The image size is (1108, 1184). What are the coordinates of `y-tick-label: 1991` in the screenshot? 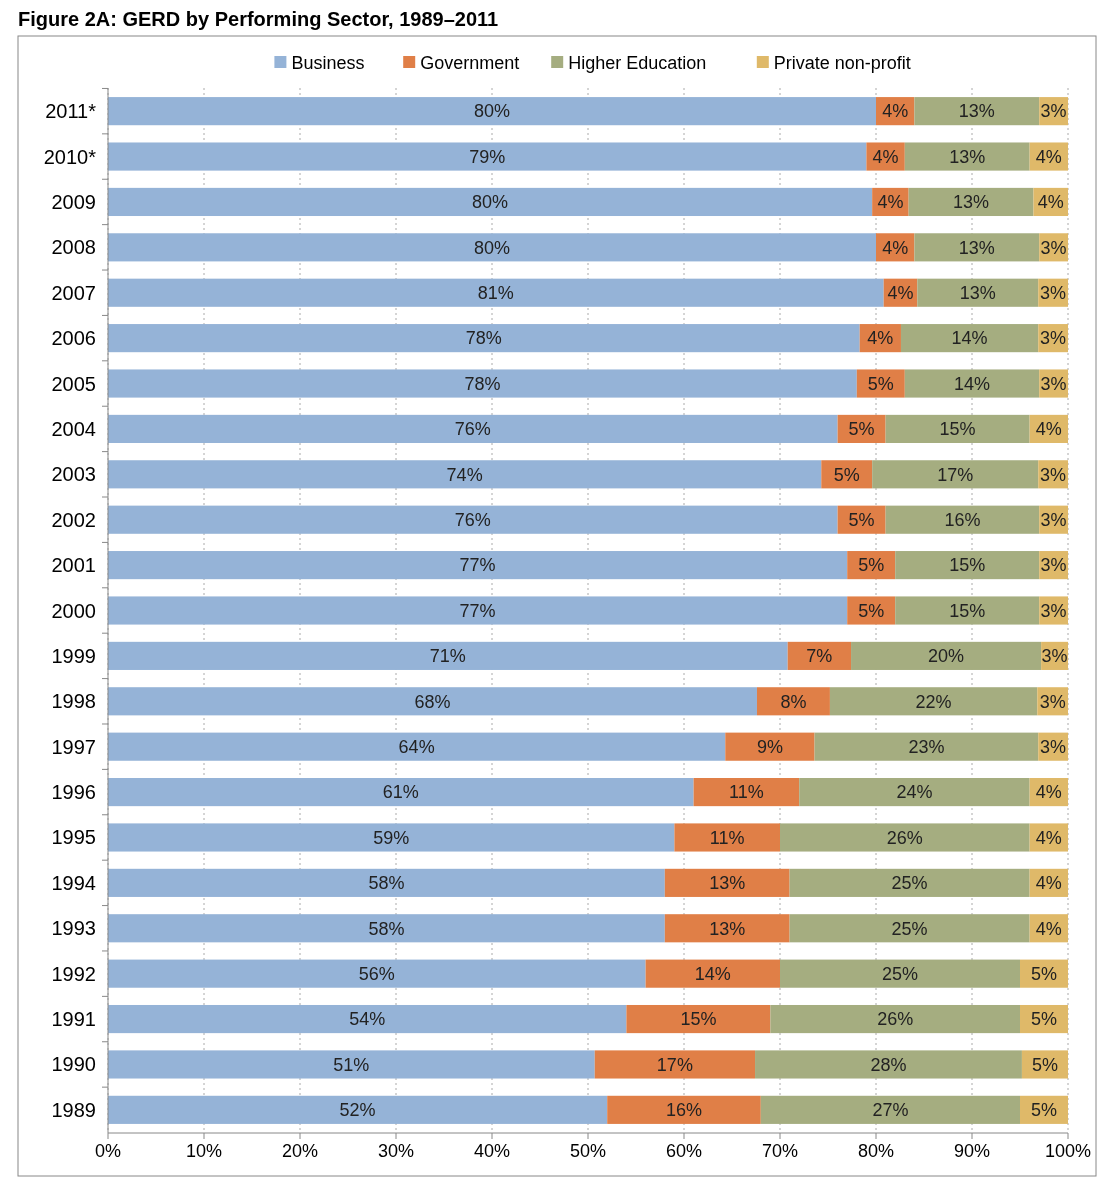 It's located at (73, 1019).